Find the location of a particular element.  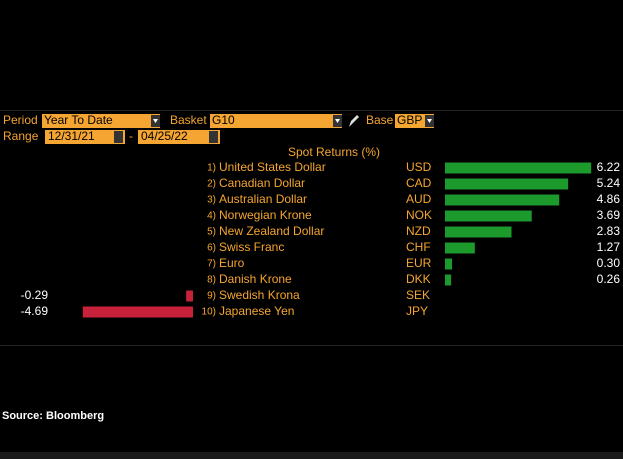

currency-code: CAD is located at coordinates (419, 183).